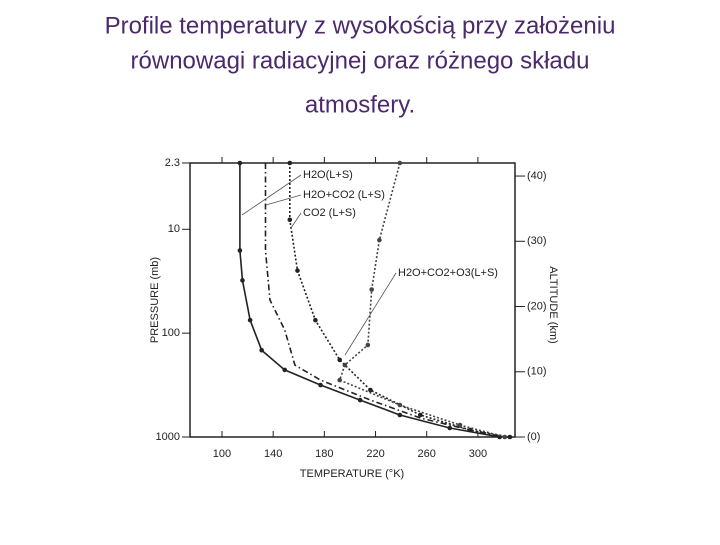 The image size is (720, 545). I want to click on y2-tick-label: (40), so click(537, 176).